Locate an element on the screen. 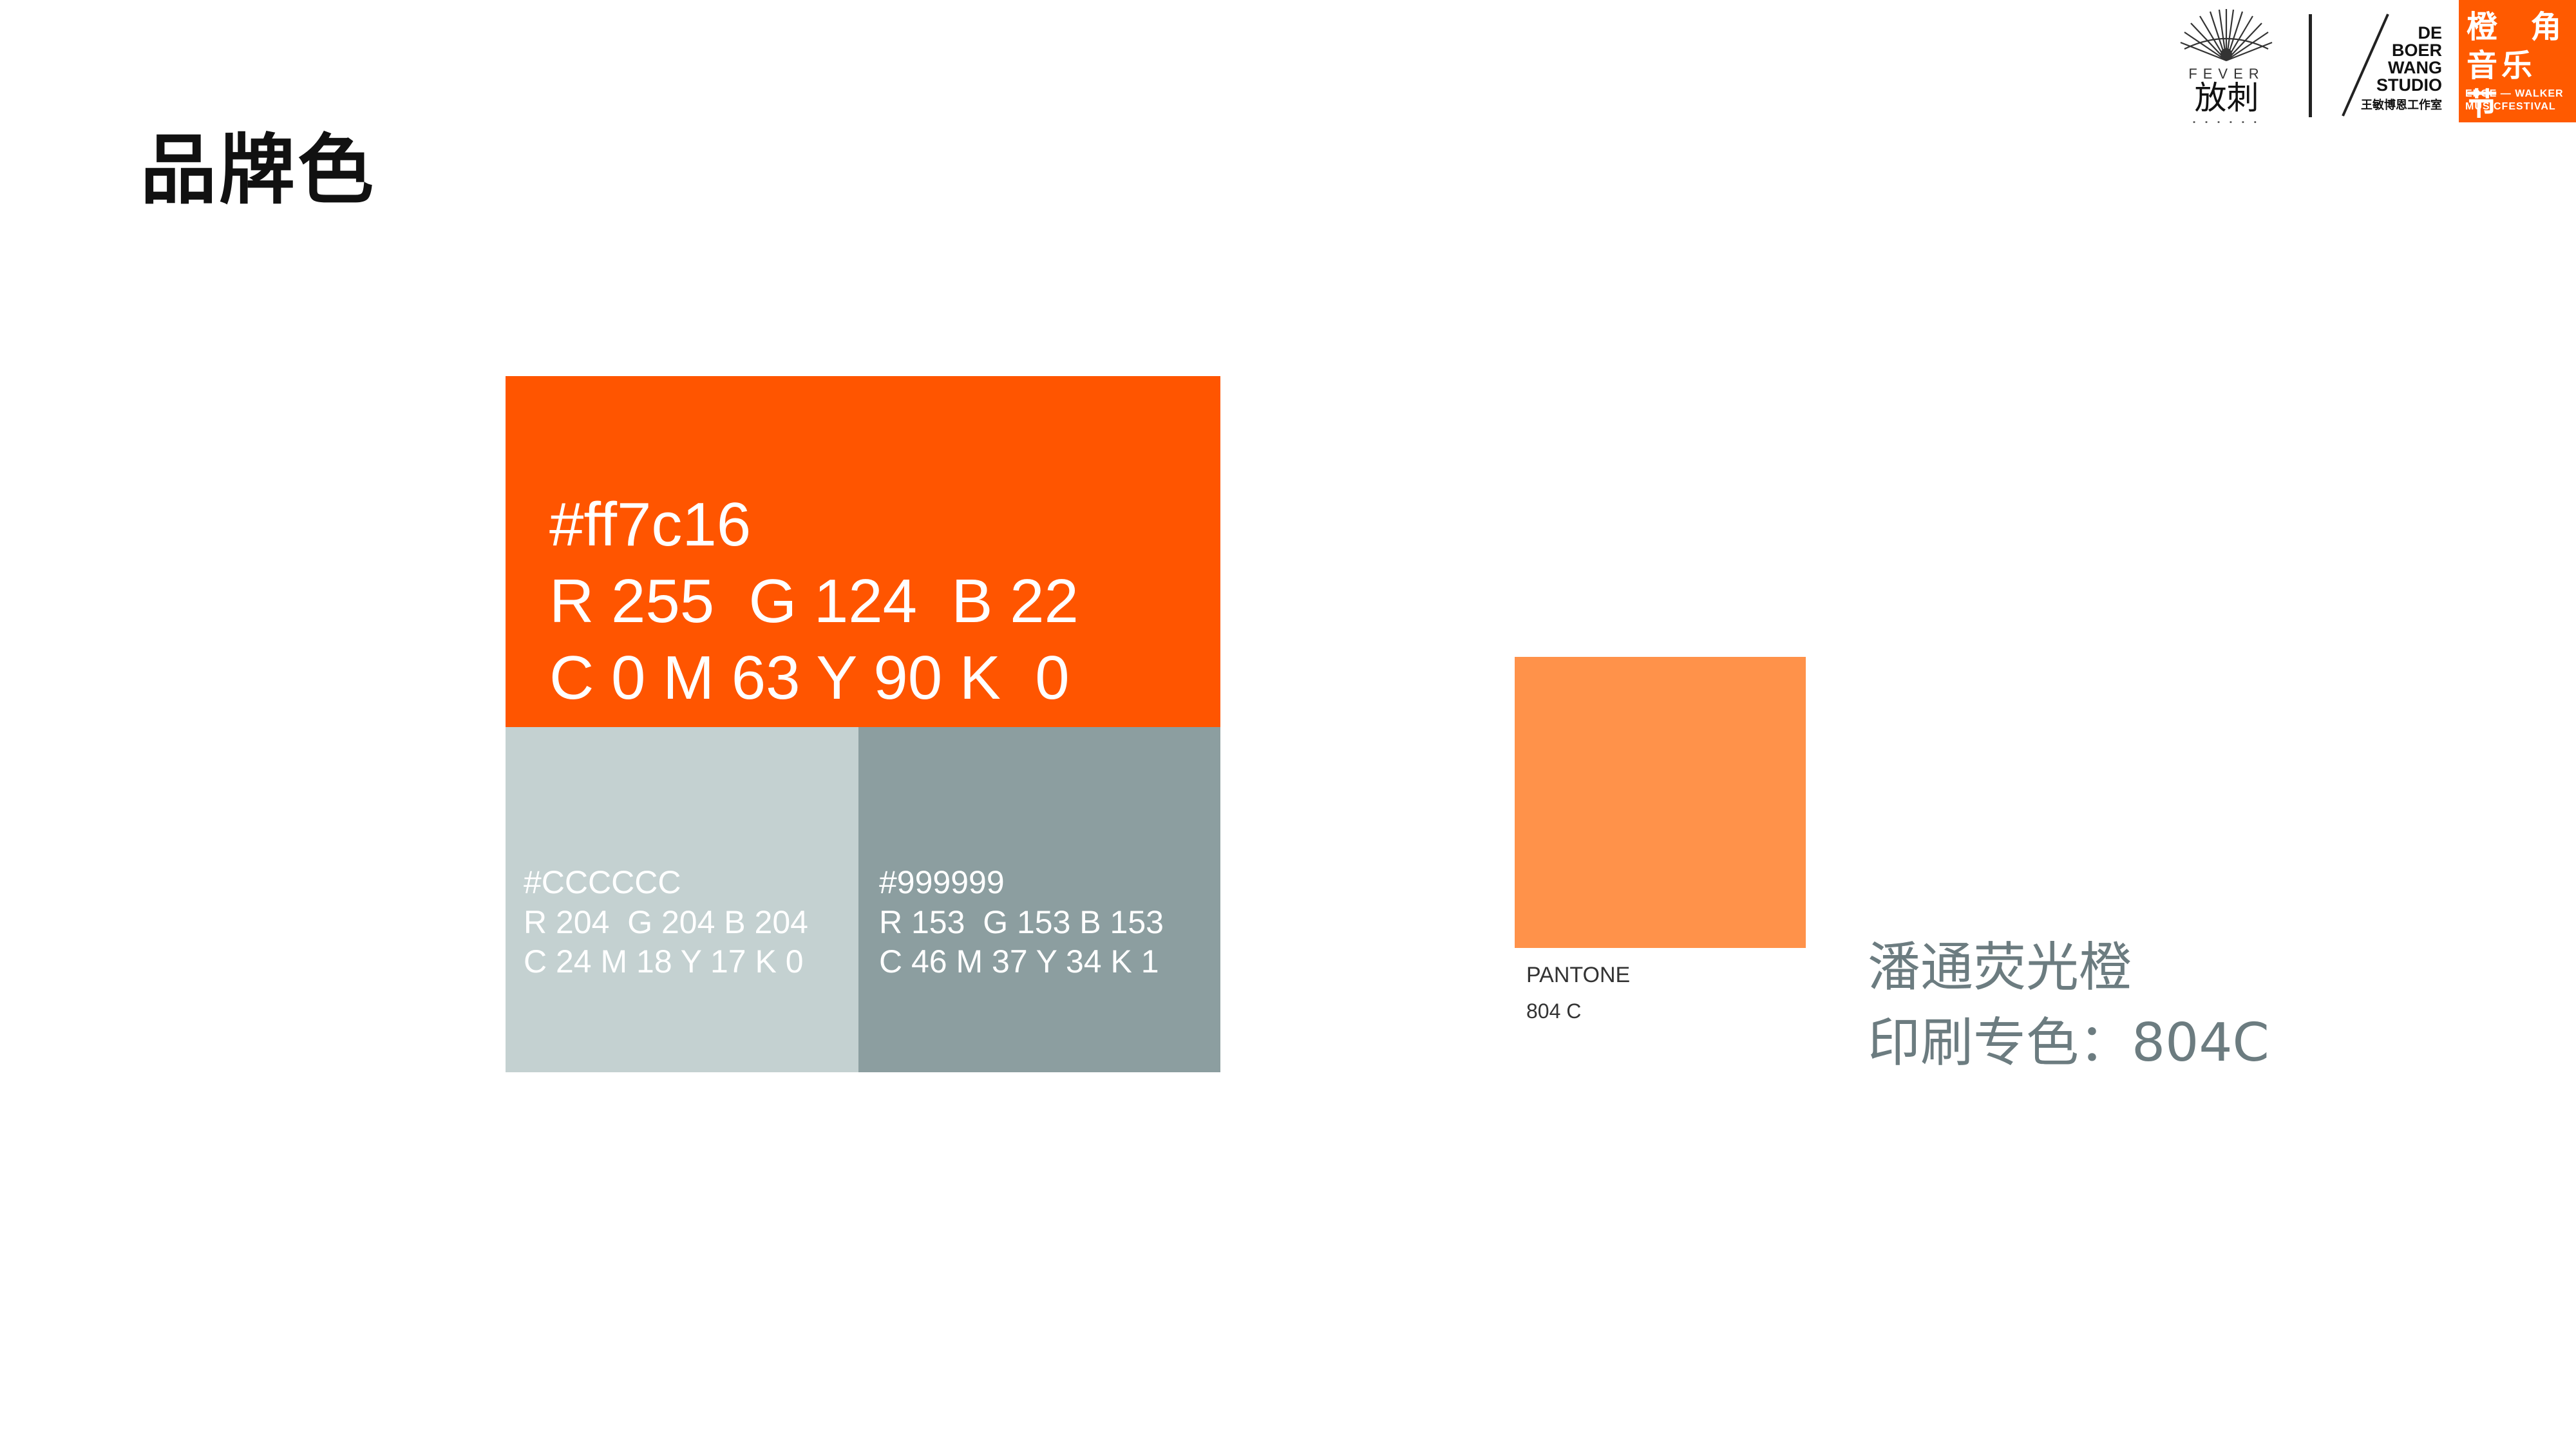 The width and height of the screenshot is (2576, 1449). fever-logo: FEVER 放刺 ▪ ▪ ▪ ▪ ▪ ▪ is located at coordinates (2227, 67).